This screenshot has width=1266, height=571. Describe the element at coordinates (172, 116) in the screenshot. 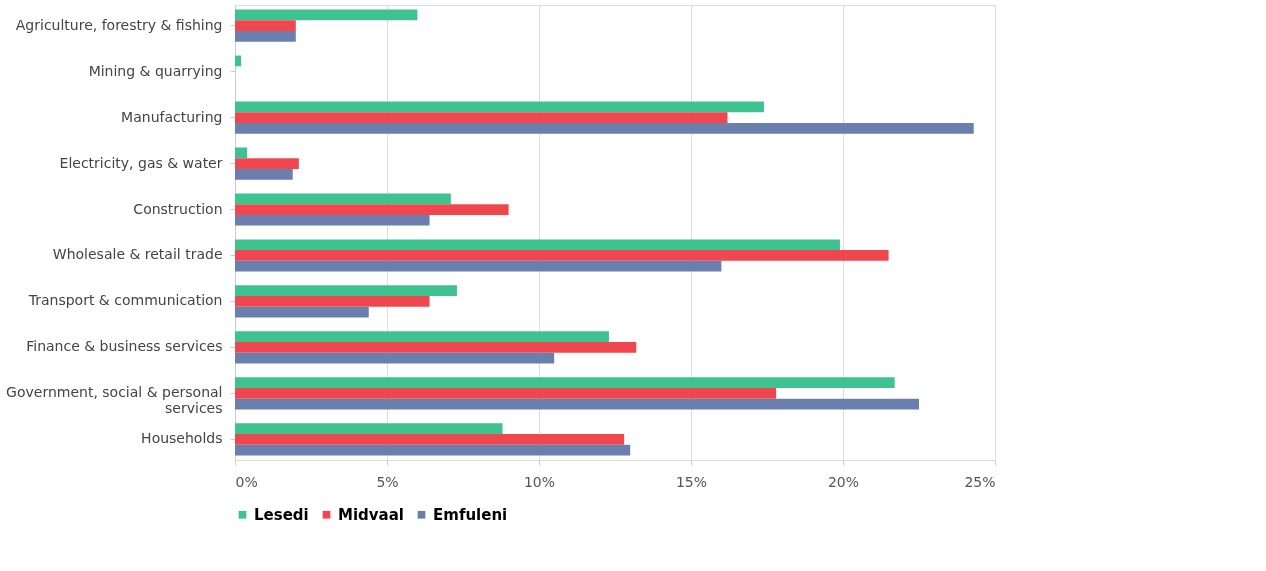

I see `y-tick-label: Manufacturing` at that location.